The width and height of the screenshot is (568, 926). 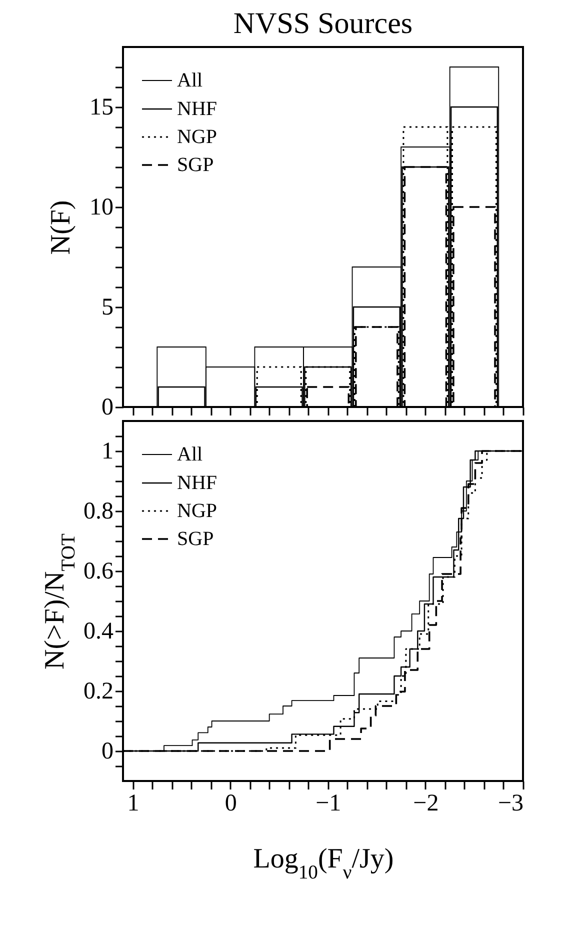 I want to click on y-tick-label: 5, so click(x=108, y=307).